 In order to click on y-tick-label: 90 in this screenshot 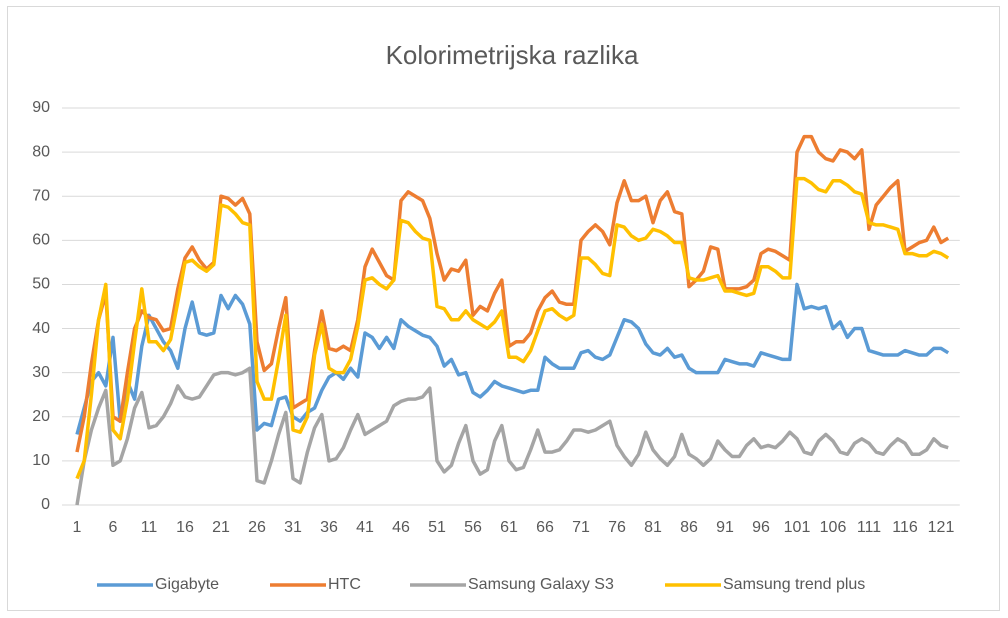, I will do `click(41, 107)`.